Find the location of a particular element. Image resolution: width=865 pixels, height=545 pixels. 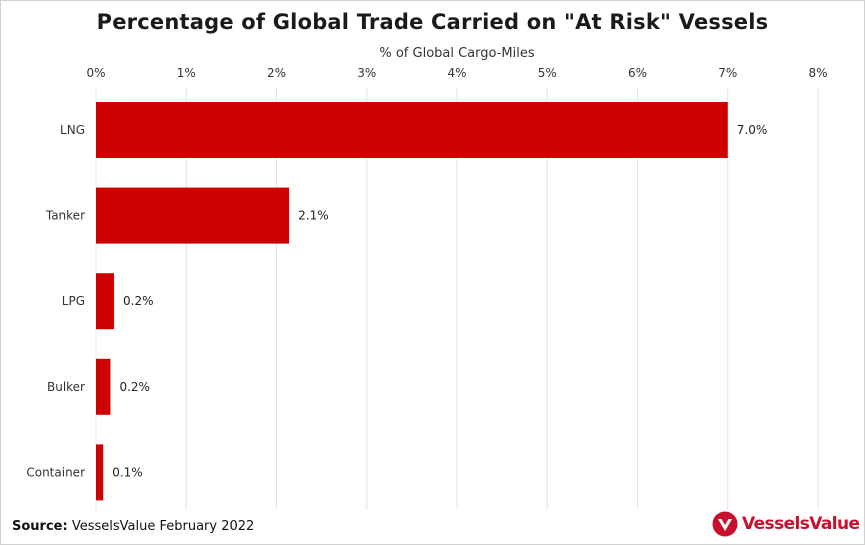

vesselsvalue-logo-icon is located at coordinates (725, 524).